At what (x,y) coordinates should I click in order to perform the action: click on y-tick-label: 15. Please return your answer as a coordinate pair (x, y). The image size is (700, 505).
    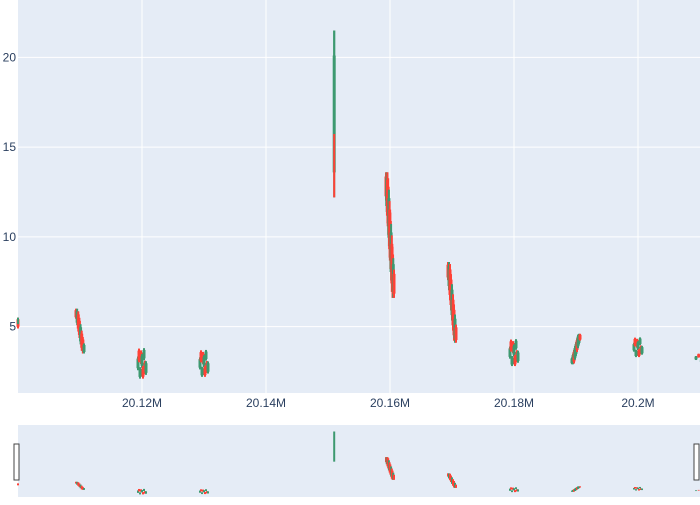
    Looking at the image, I should click on (10, 147).